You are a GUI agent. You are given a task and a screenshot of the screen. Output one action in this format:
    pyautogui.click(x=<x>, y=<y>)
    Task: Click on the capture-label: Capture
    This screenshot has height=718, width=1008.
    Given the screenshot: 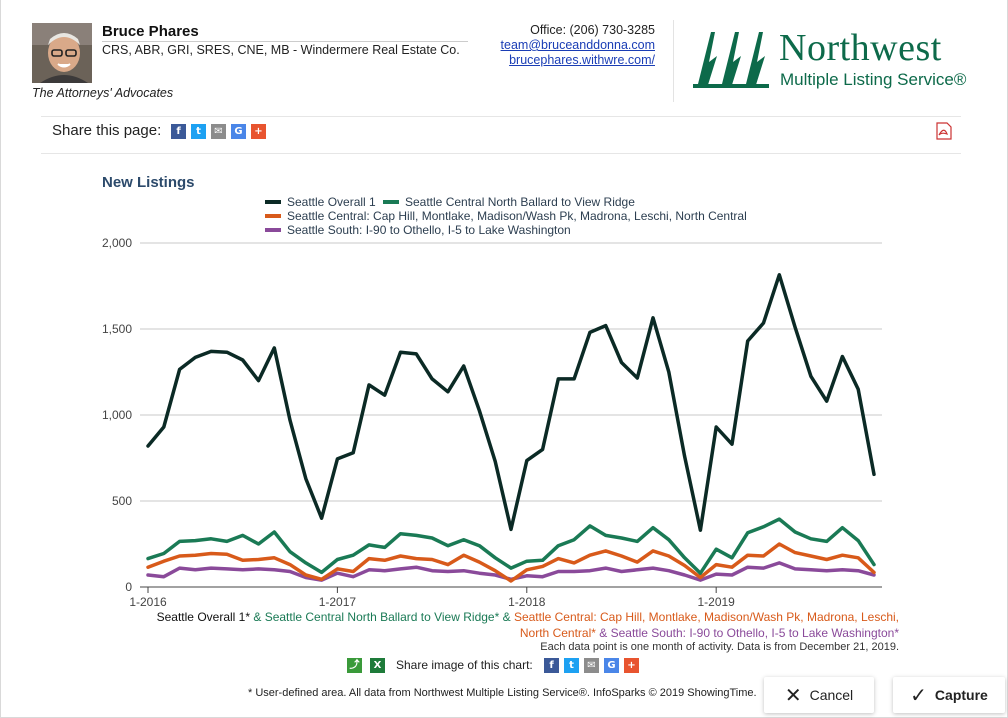 What is the action you would take?
    pyautogui.click(x=961, y=695)
    